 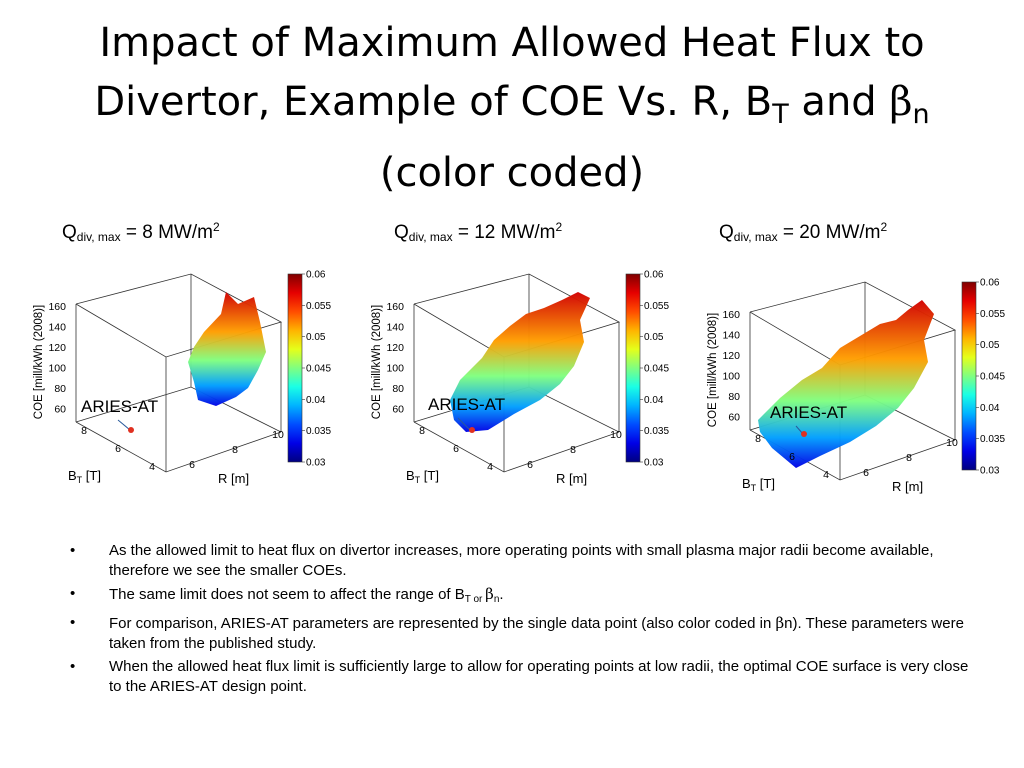 What do you see at coordinates (734, 397) in the screenshot?
I see `z-tick-label: 80` at bounding box center [734, 397].